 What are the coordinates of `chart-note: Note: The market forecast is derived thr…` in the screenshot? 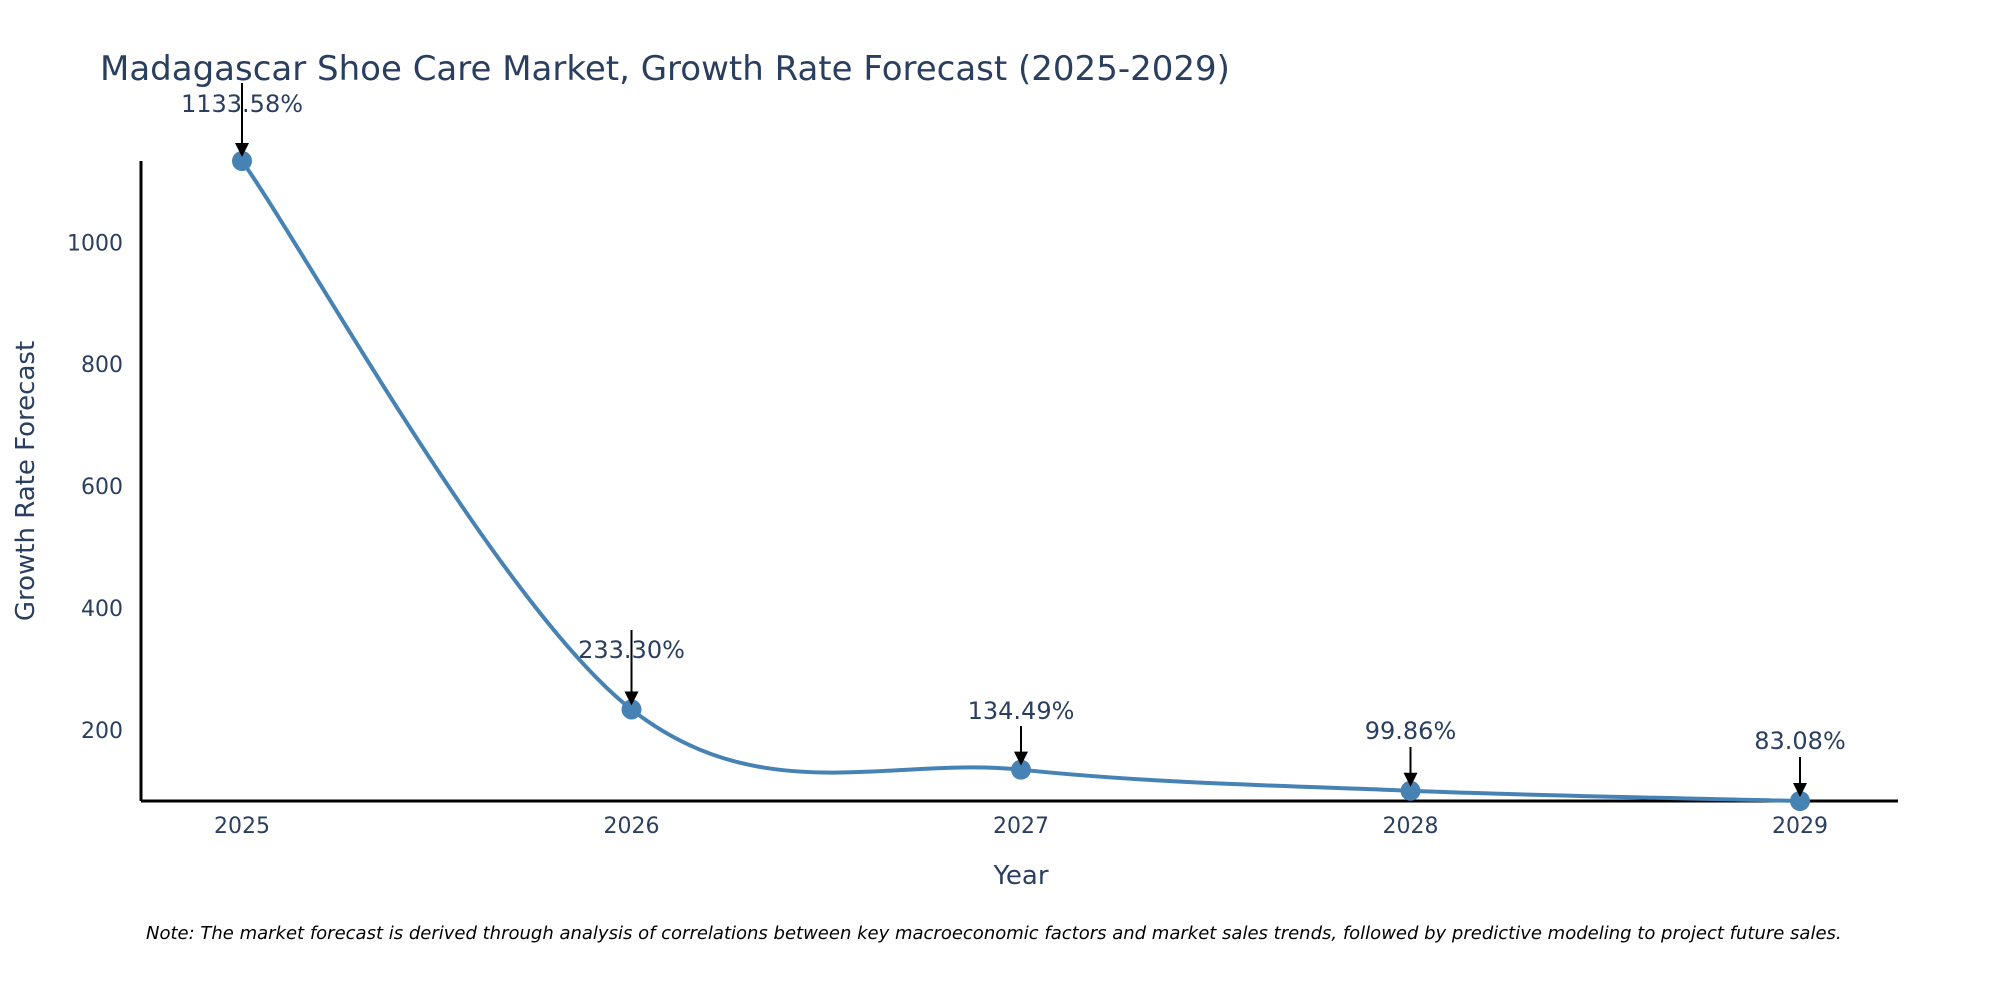 It's located at (994, 933).